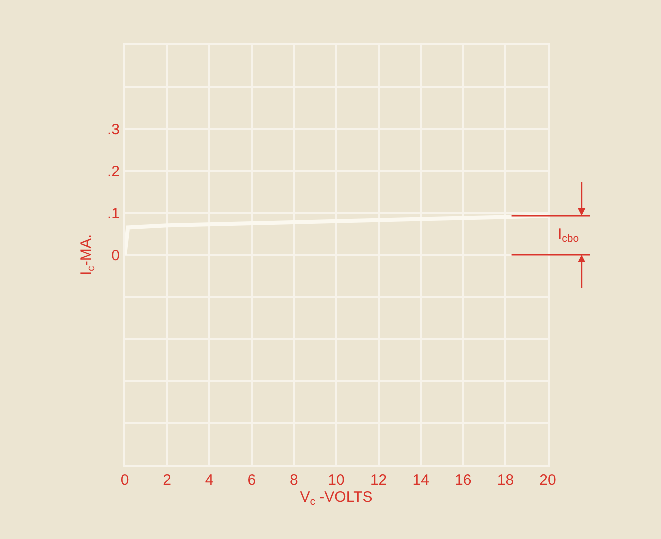  What do you see at coordinates (113, 213) in the screenshot?
I see `y-tick-label: .1` at bounding box center [113, 213].